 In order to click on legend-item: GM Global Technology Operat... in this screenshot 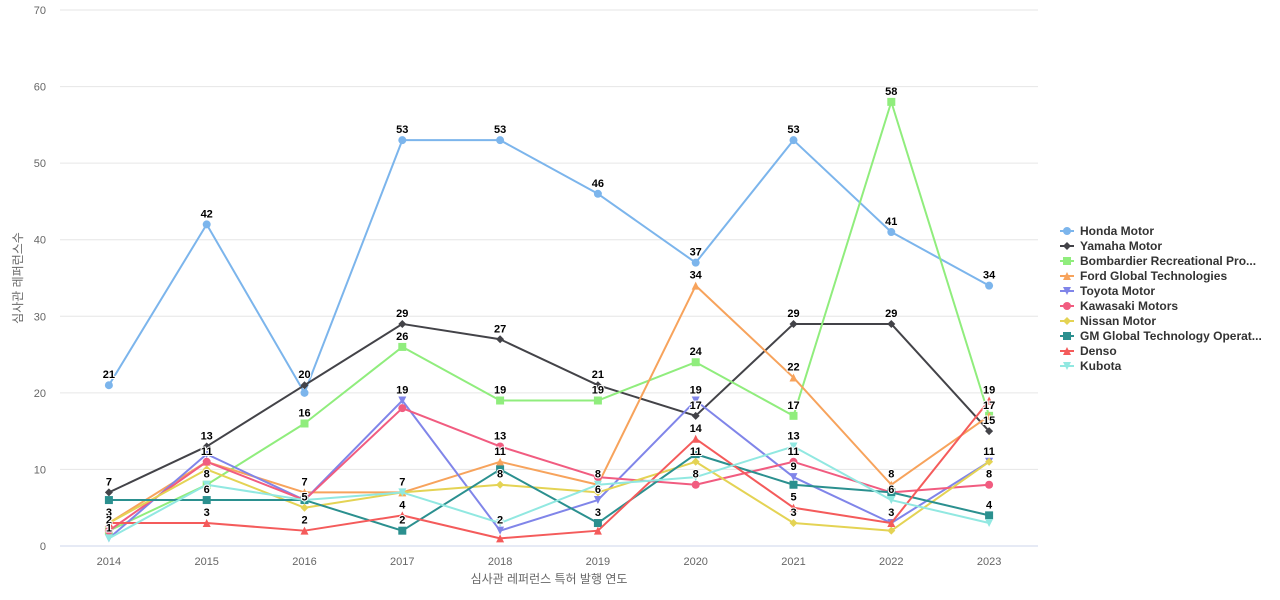, I will do `click(1161, 336)`.